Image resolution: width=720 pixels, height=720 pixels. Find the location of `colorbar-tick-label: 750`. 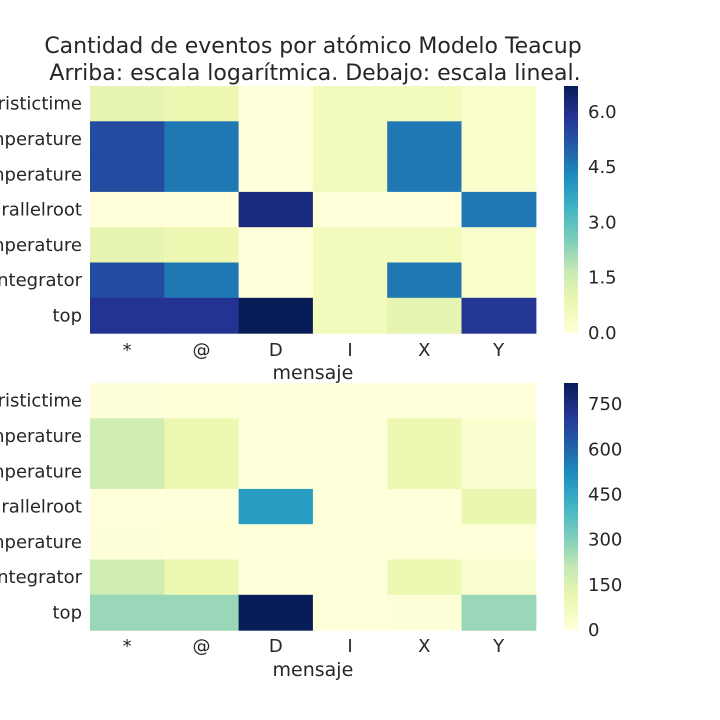

colorbar-tick-label: 750 is located at coordinates (605, 404).